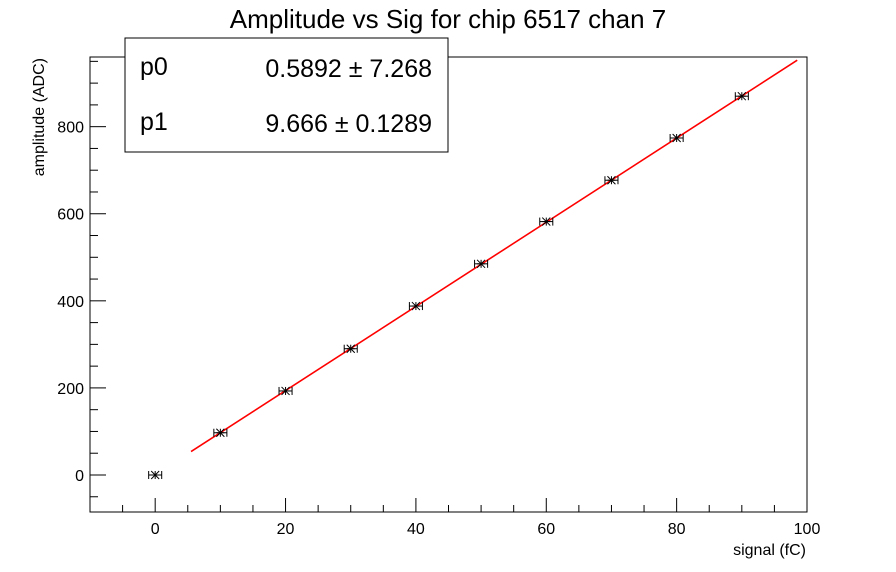 The image size is (896, 572). I want to click on x-tick-label: 100, so click(807, 529).